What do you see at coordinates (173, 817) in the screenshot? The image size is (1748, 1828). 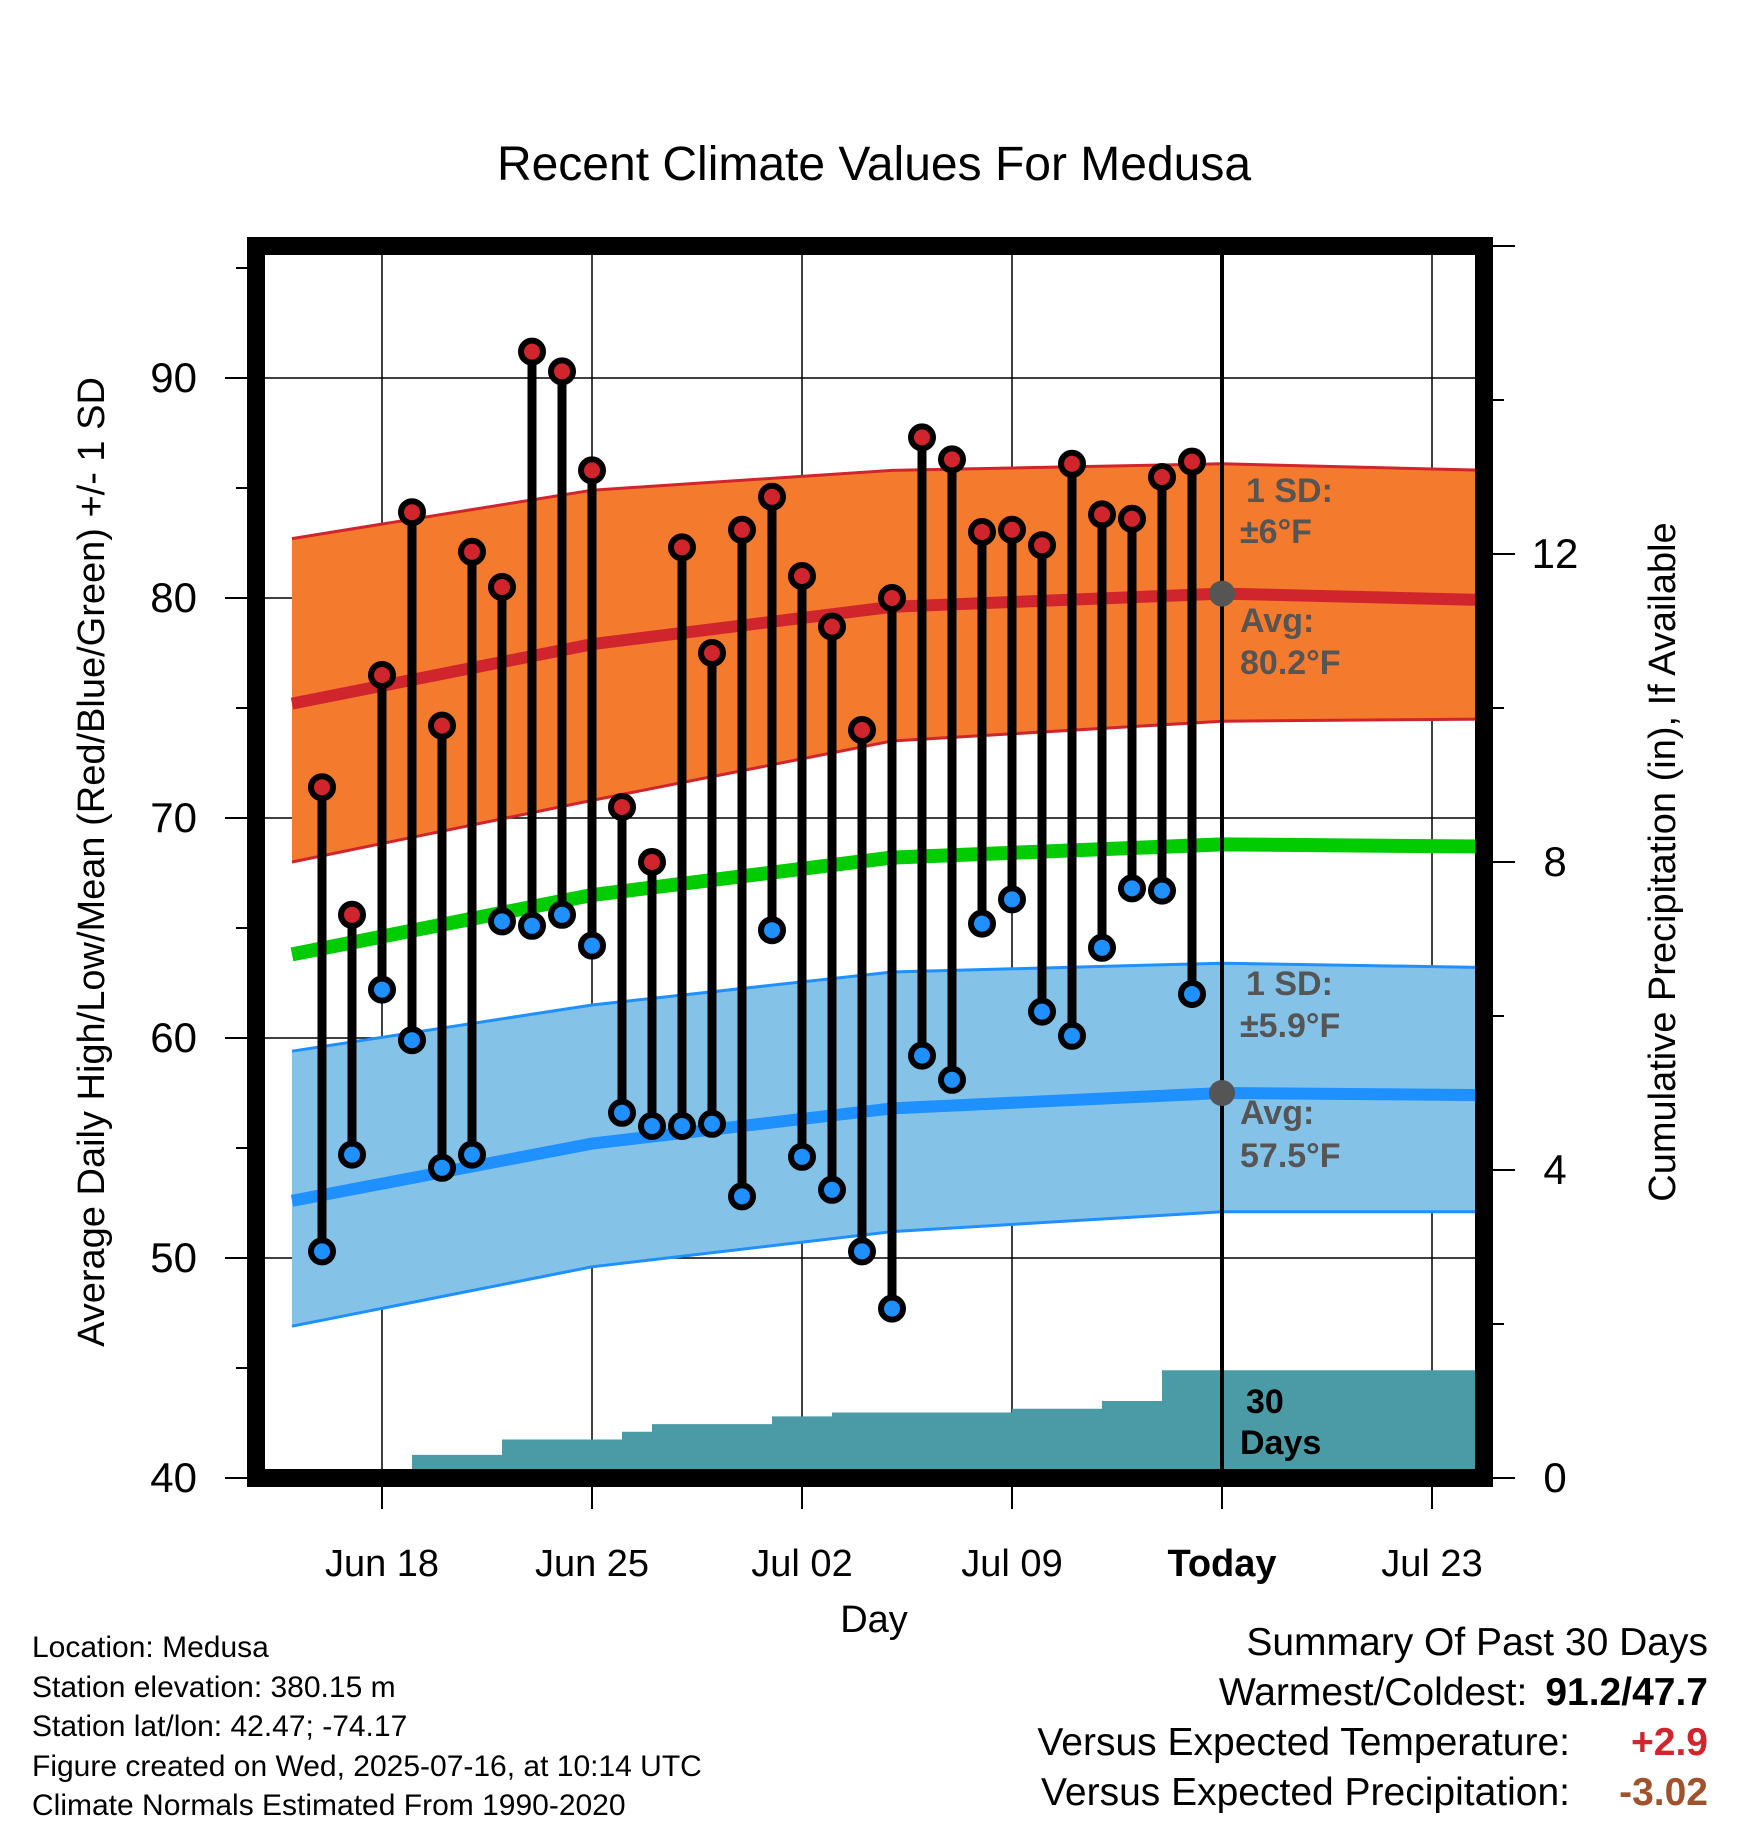 I see `y-tick-label: 70` at bounding box center [173, 817].